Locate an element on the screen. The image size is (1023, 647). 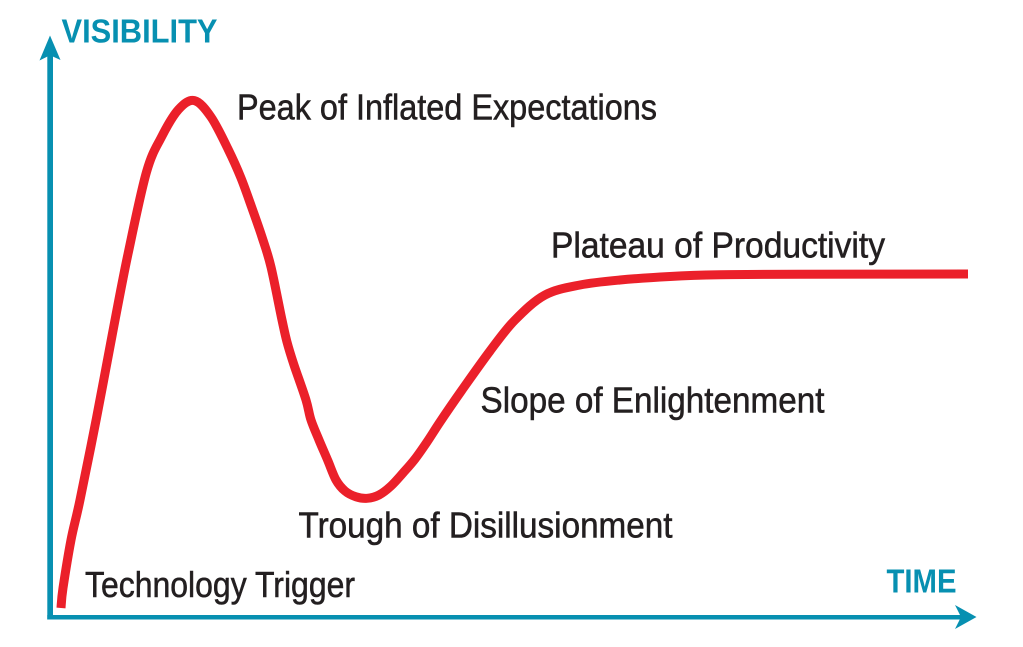
svg-text: Slope of Enlightenment is located at coordinates (653, 400).